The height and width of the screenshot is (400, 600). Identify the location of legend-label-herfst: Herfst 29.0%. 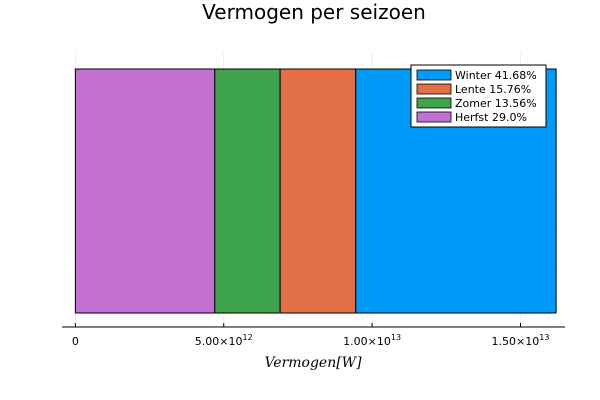
(491, 117).